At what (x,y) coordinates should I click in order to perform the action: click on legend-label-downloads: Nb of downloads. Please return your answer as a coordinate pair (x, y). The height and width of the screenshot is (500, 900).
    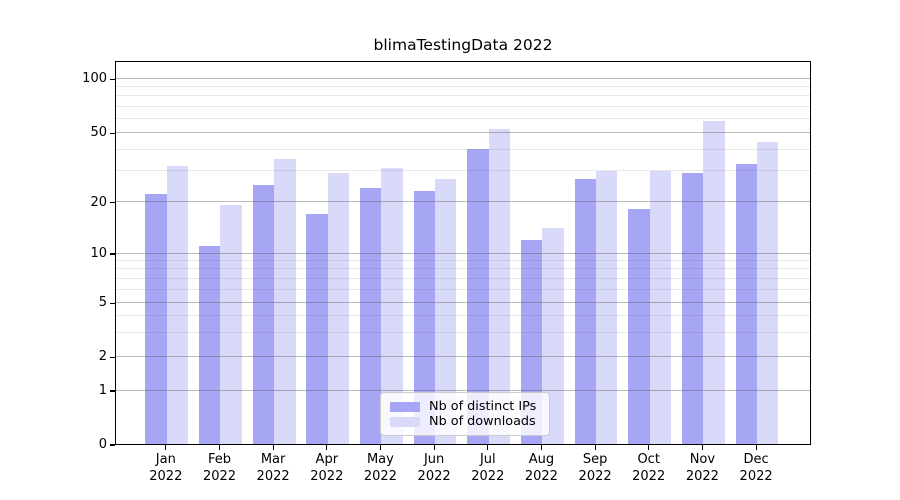
    Looking at the image, I should click on (482, 421).